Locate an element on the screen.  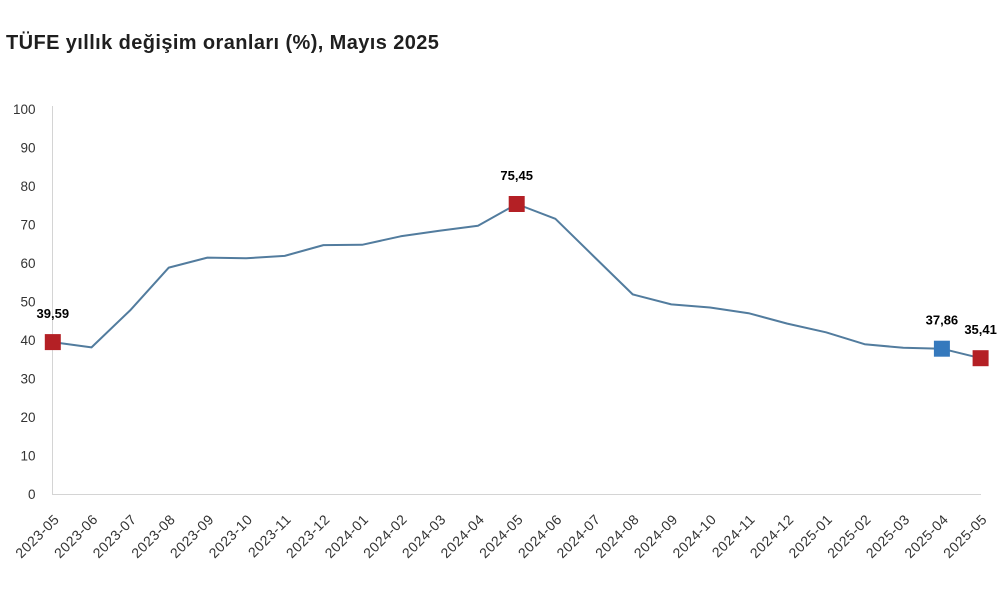
svg-text: 90 is located at coordinates (27, 148).